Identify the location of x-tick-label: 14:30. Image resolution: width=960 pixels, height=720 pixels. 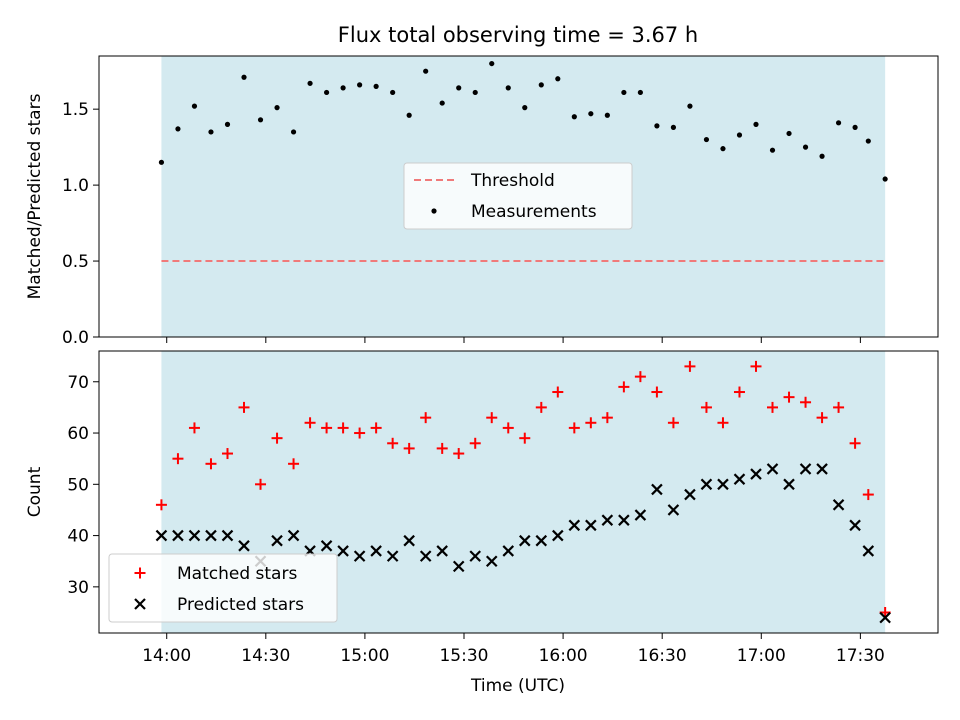
(265, 656).